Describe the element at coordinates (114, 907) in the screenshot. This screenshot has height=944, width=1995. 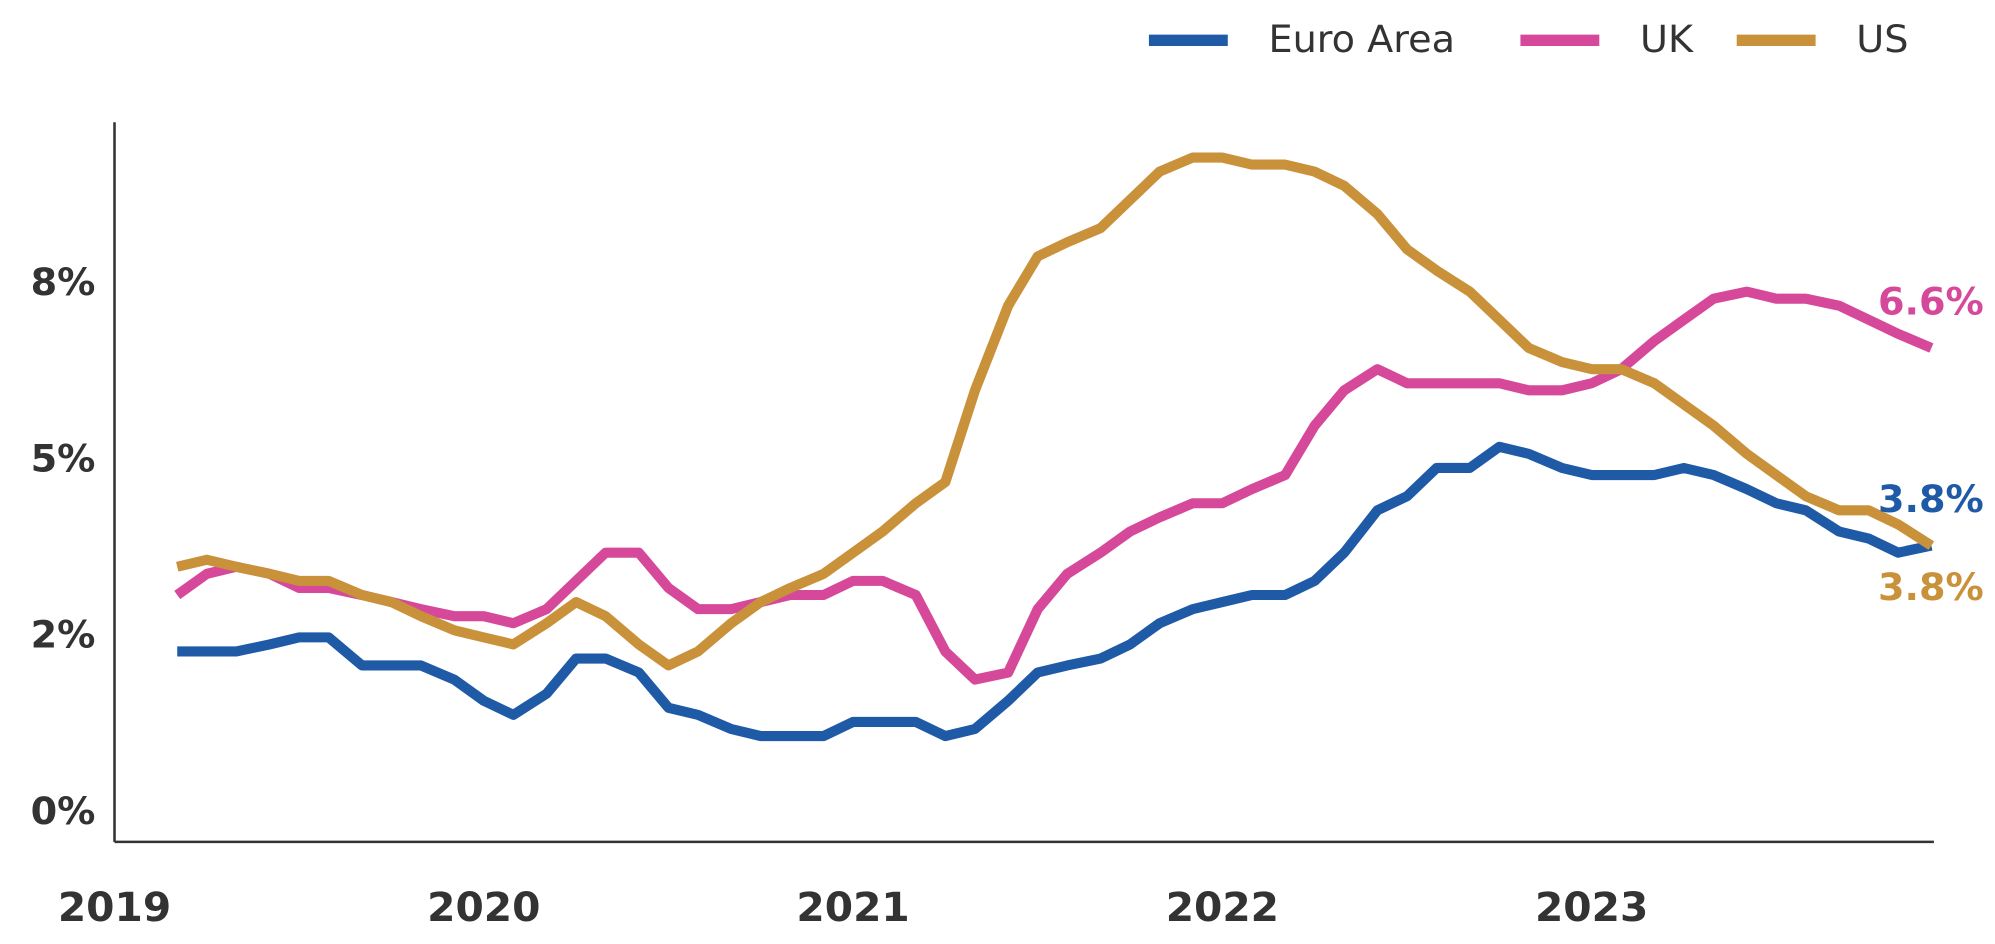
I see `x-tick-label: 2019` at that location.